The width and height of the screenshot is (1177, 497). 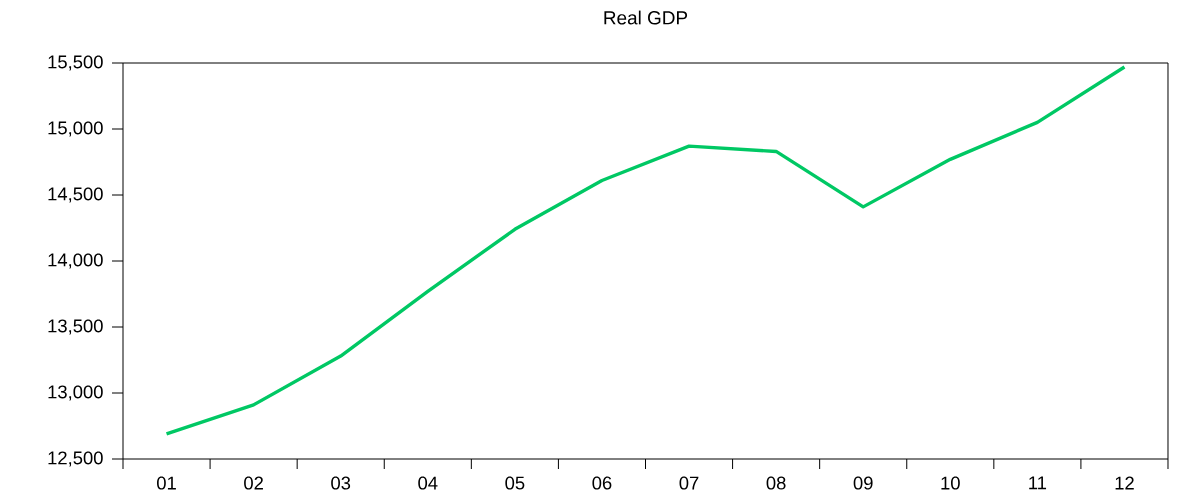 I want to click on chart-title: Real GDP, so click(x=646, y=17).